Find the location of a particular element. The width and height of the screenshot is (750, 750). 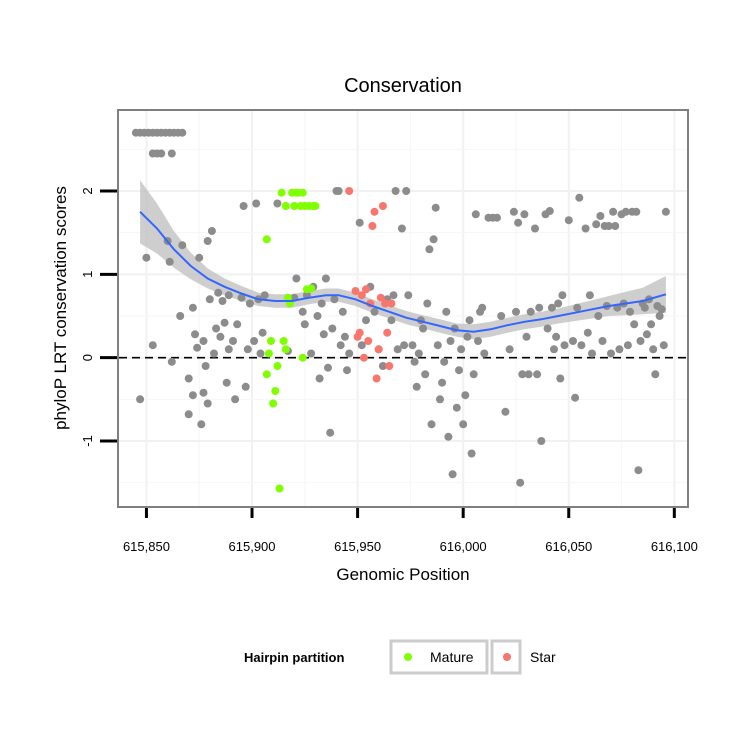

ribbon-band is located at coordinates (403, 260).